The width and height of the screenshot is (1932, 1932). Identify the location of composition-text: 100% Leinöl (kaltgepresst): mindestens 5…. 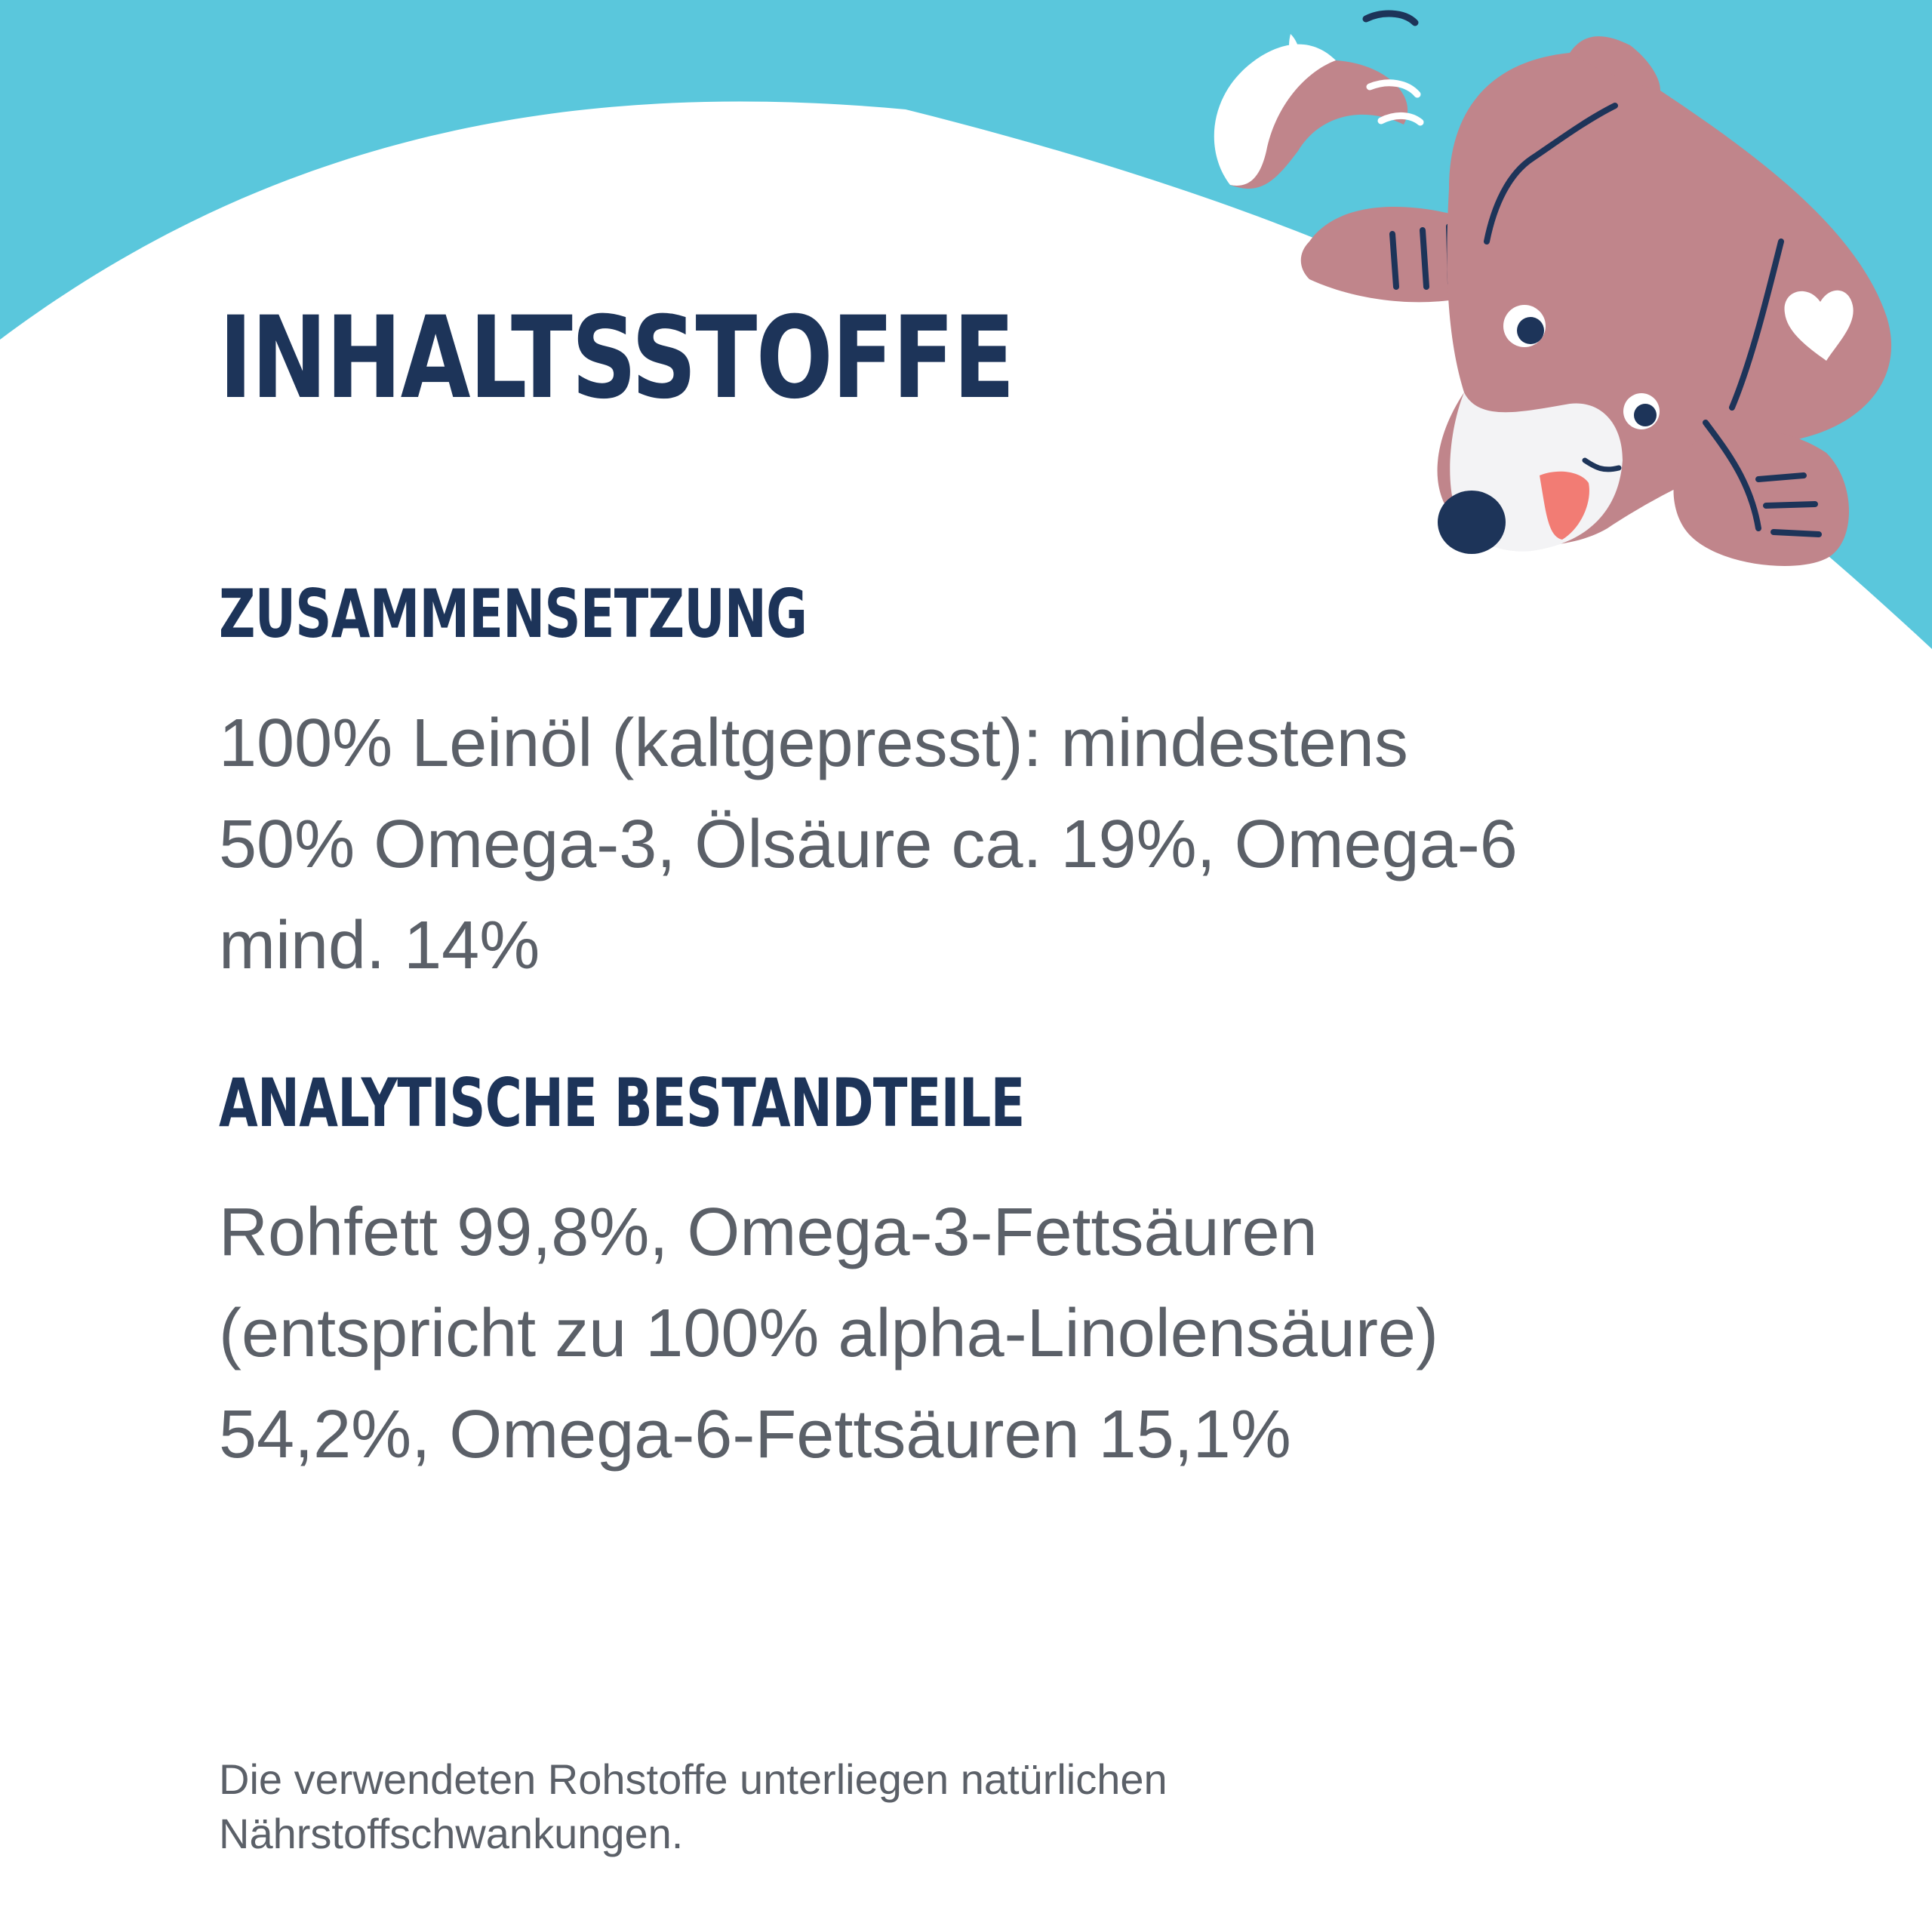
(868, 844).